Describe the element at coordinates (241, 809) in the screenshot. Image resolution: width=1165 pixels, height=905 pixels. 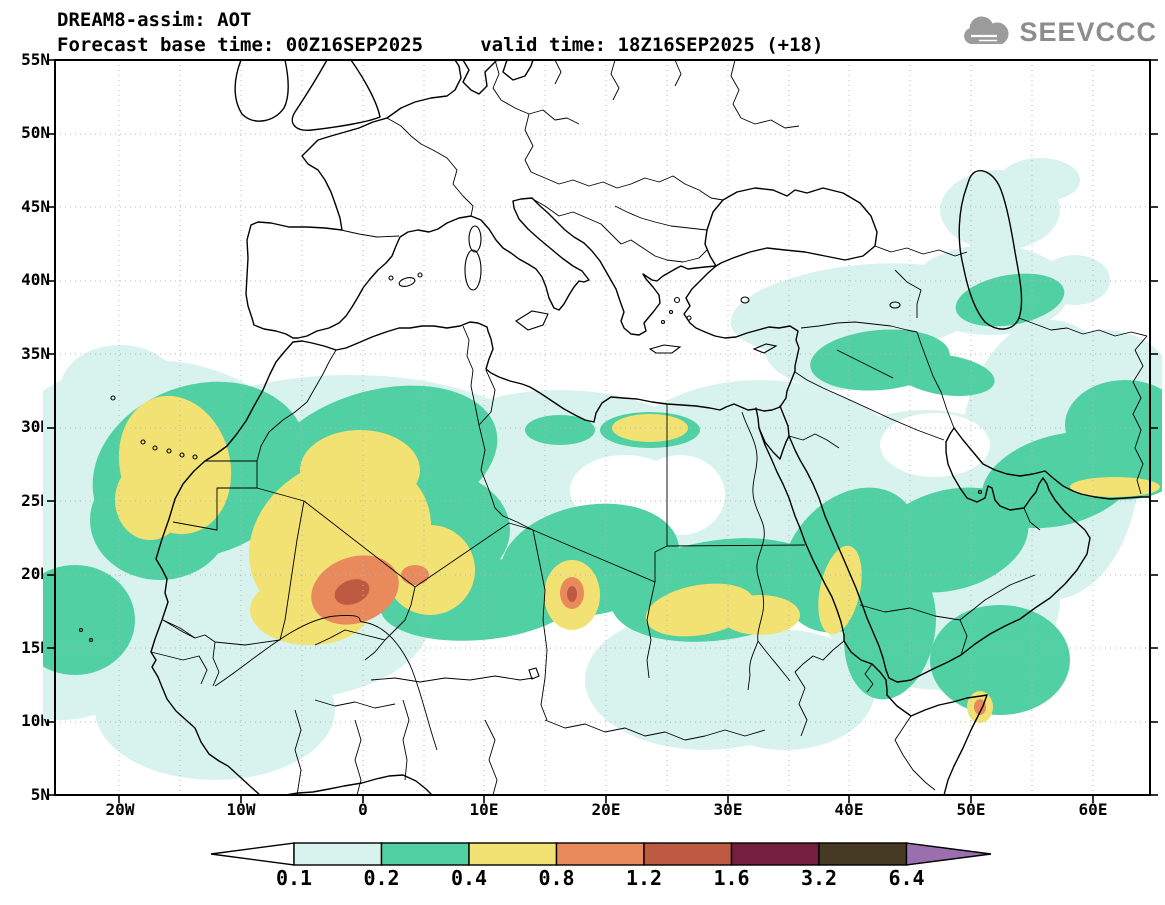
I see `lon-tick-10w: 10W` at that location.